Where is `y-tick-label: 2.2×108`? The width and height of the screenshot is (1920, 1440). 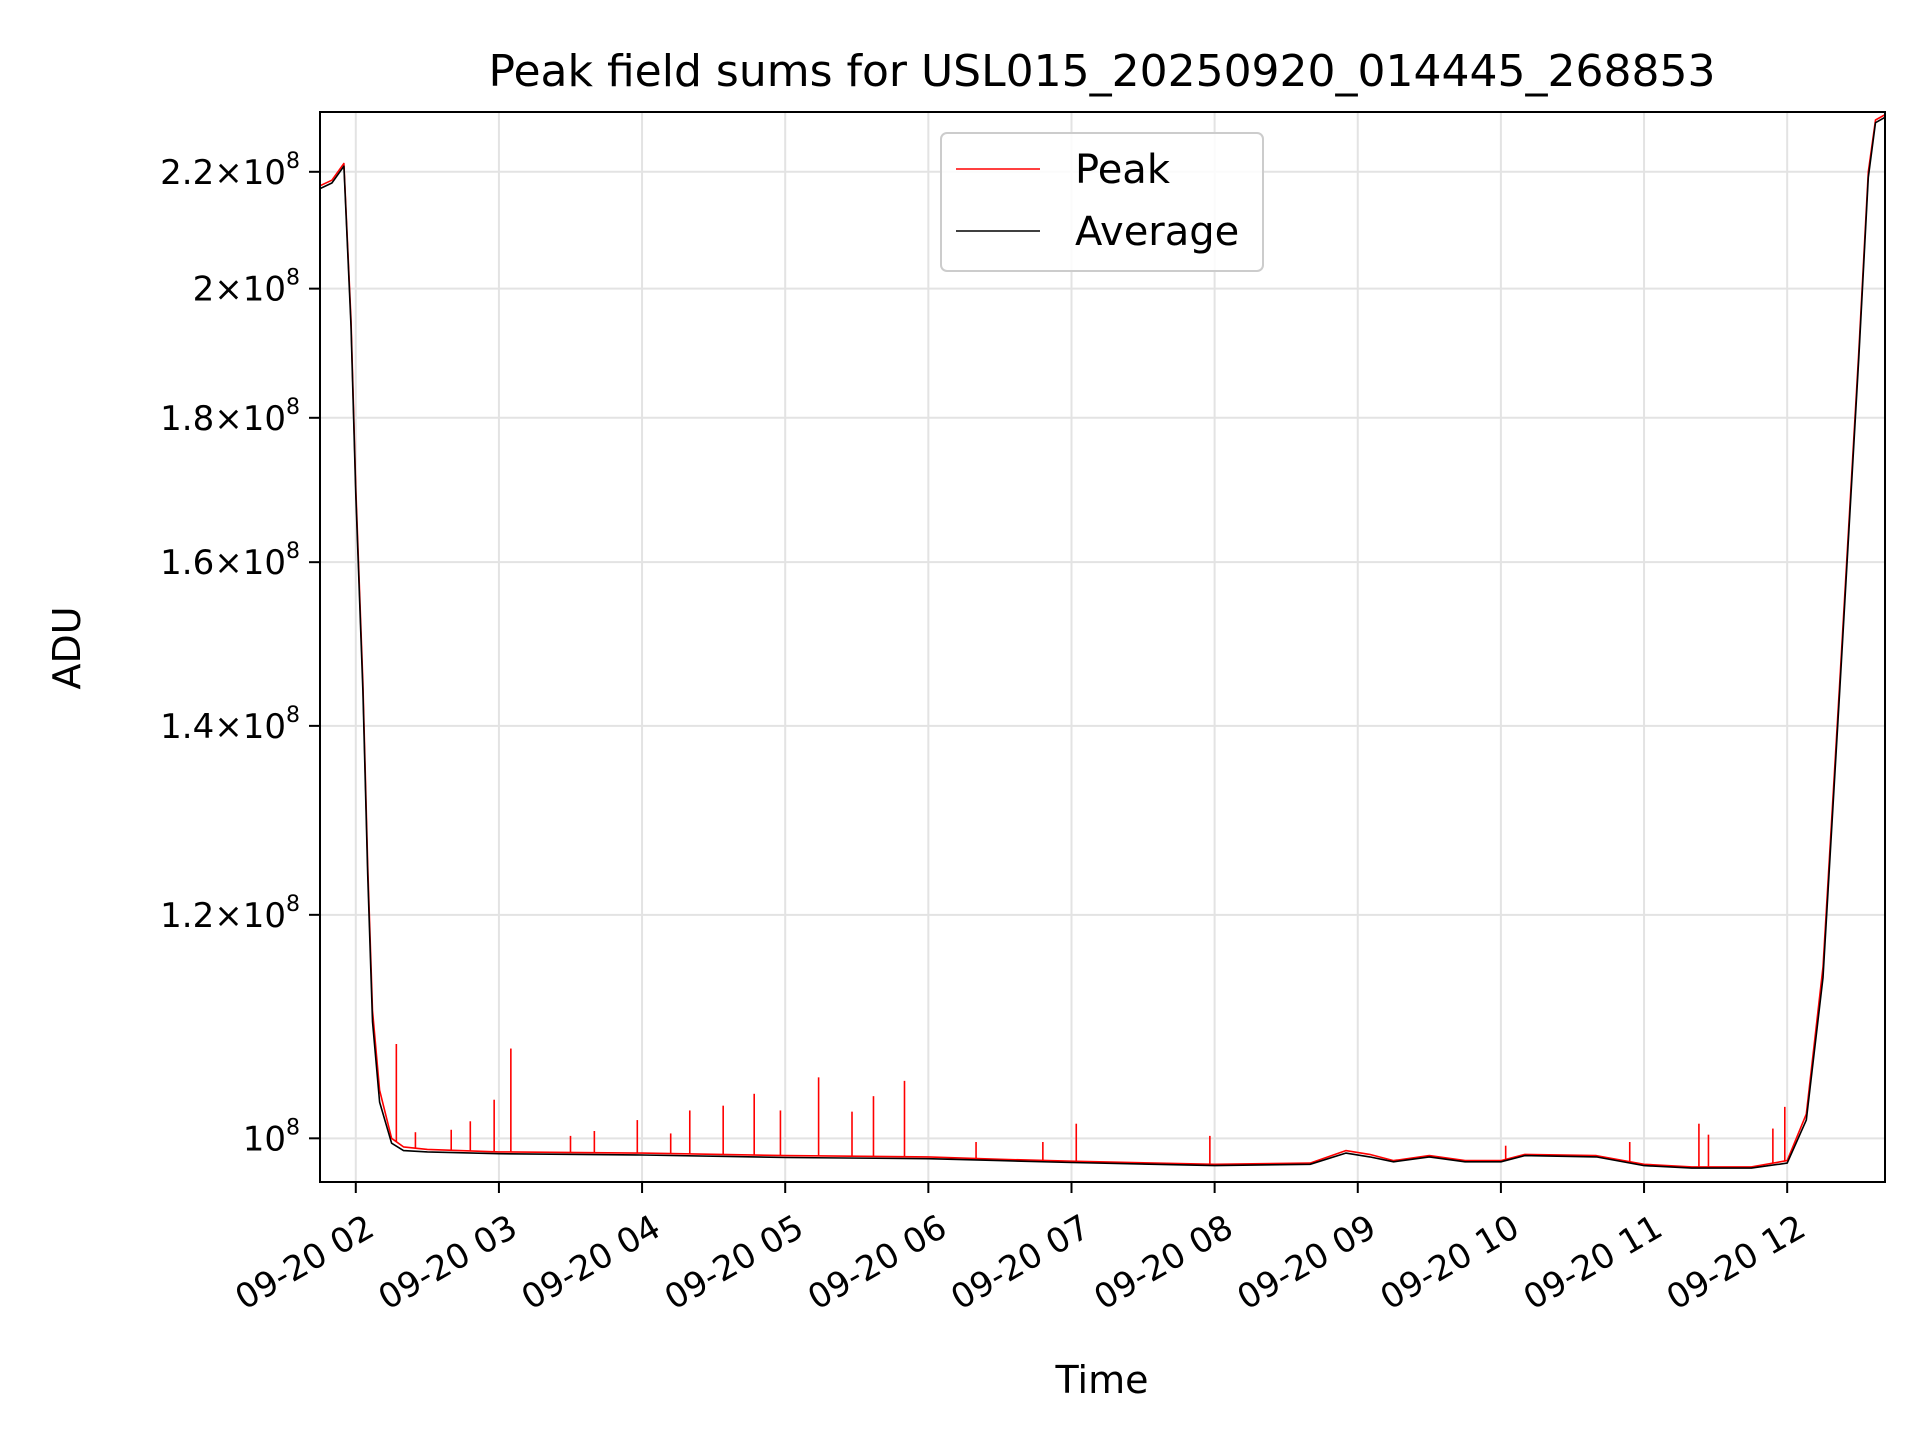
y-tick-label: 2.2×108 is located at coordinates (230, 171).